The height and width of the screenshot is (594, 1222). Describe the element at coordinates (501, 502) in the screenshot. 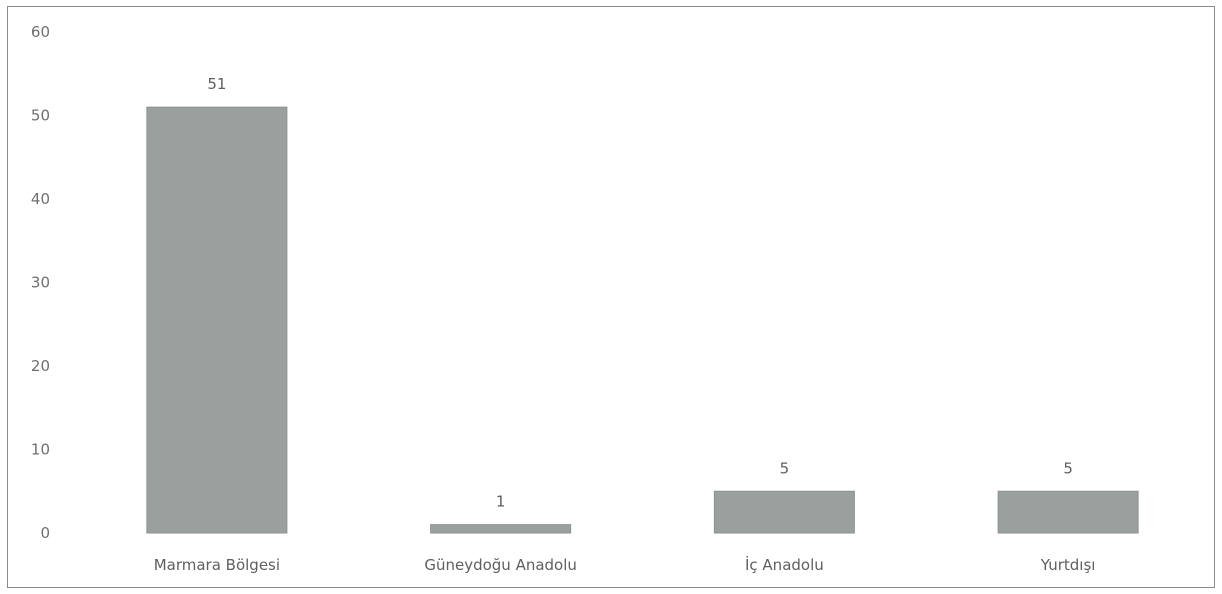

I see `data-label: 1` at that location.